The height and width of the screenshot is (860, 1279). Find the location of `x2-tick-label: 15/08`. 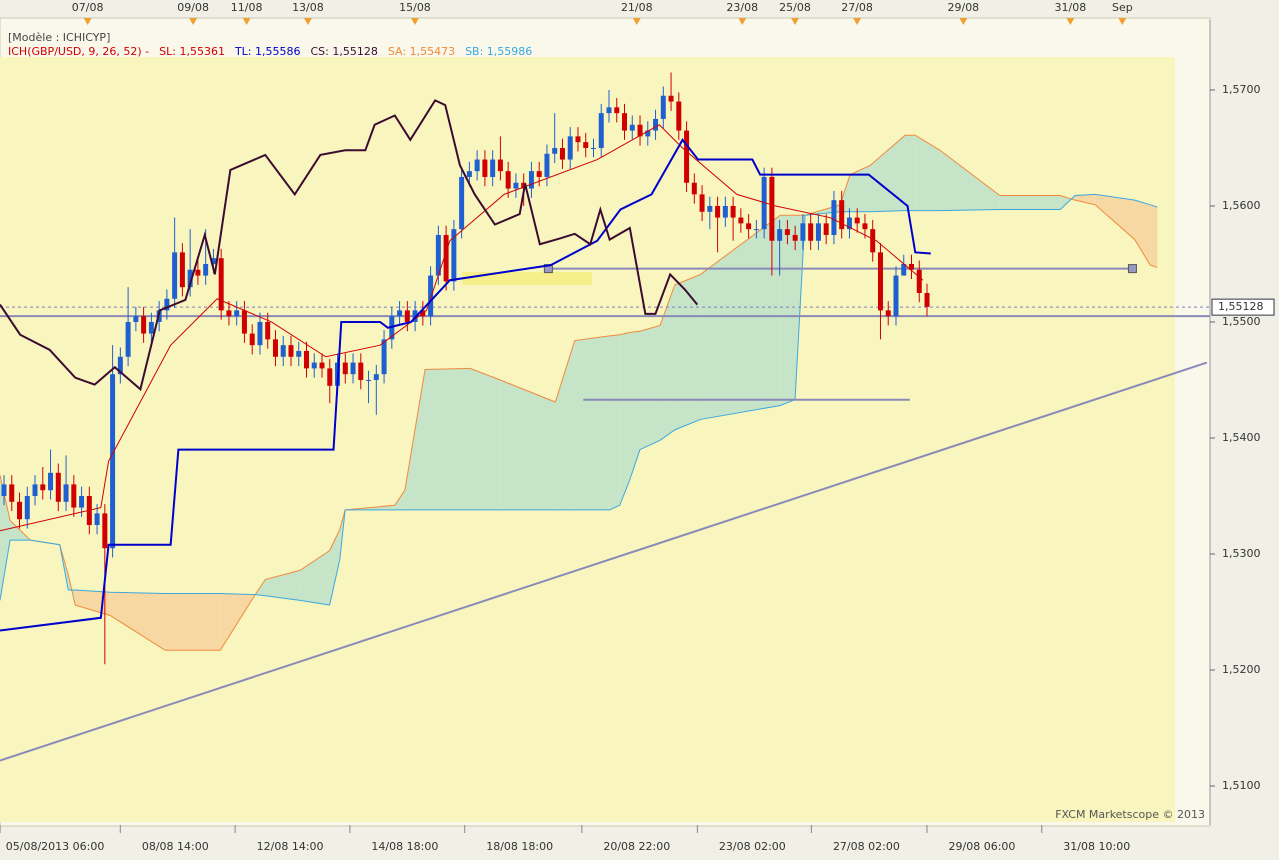

x2-tick-label: 15/08 is located at coordinates (415, 7).